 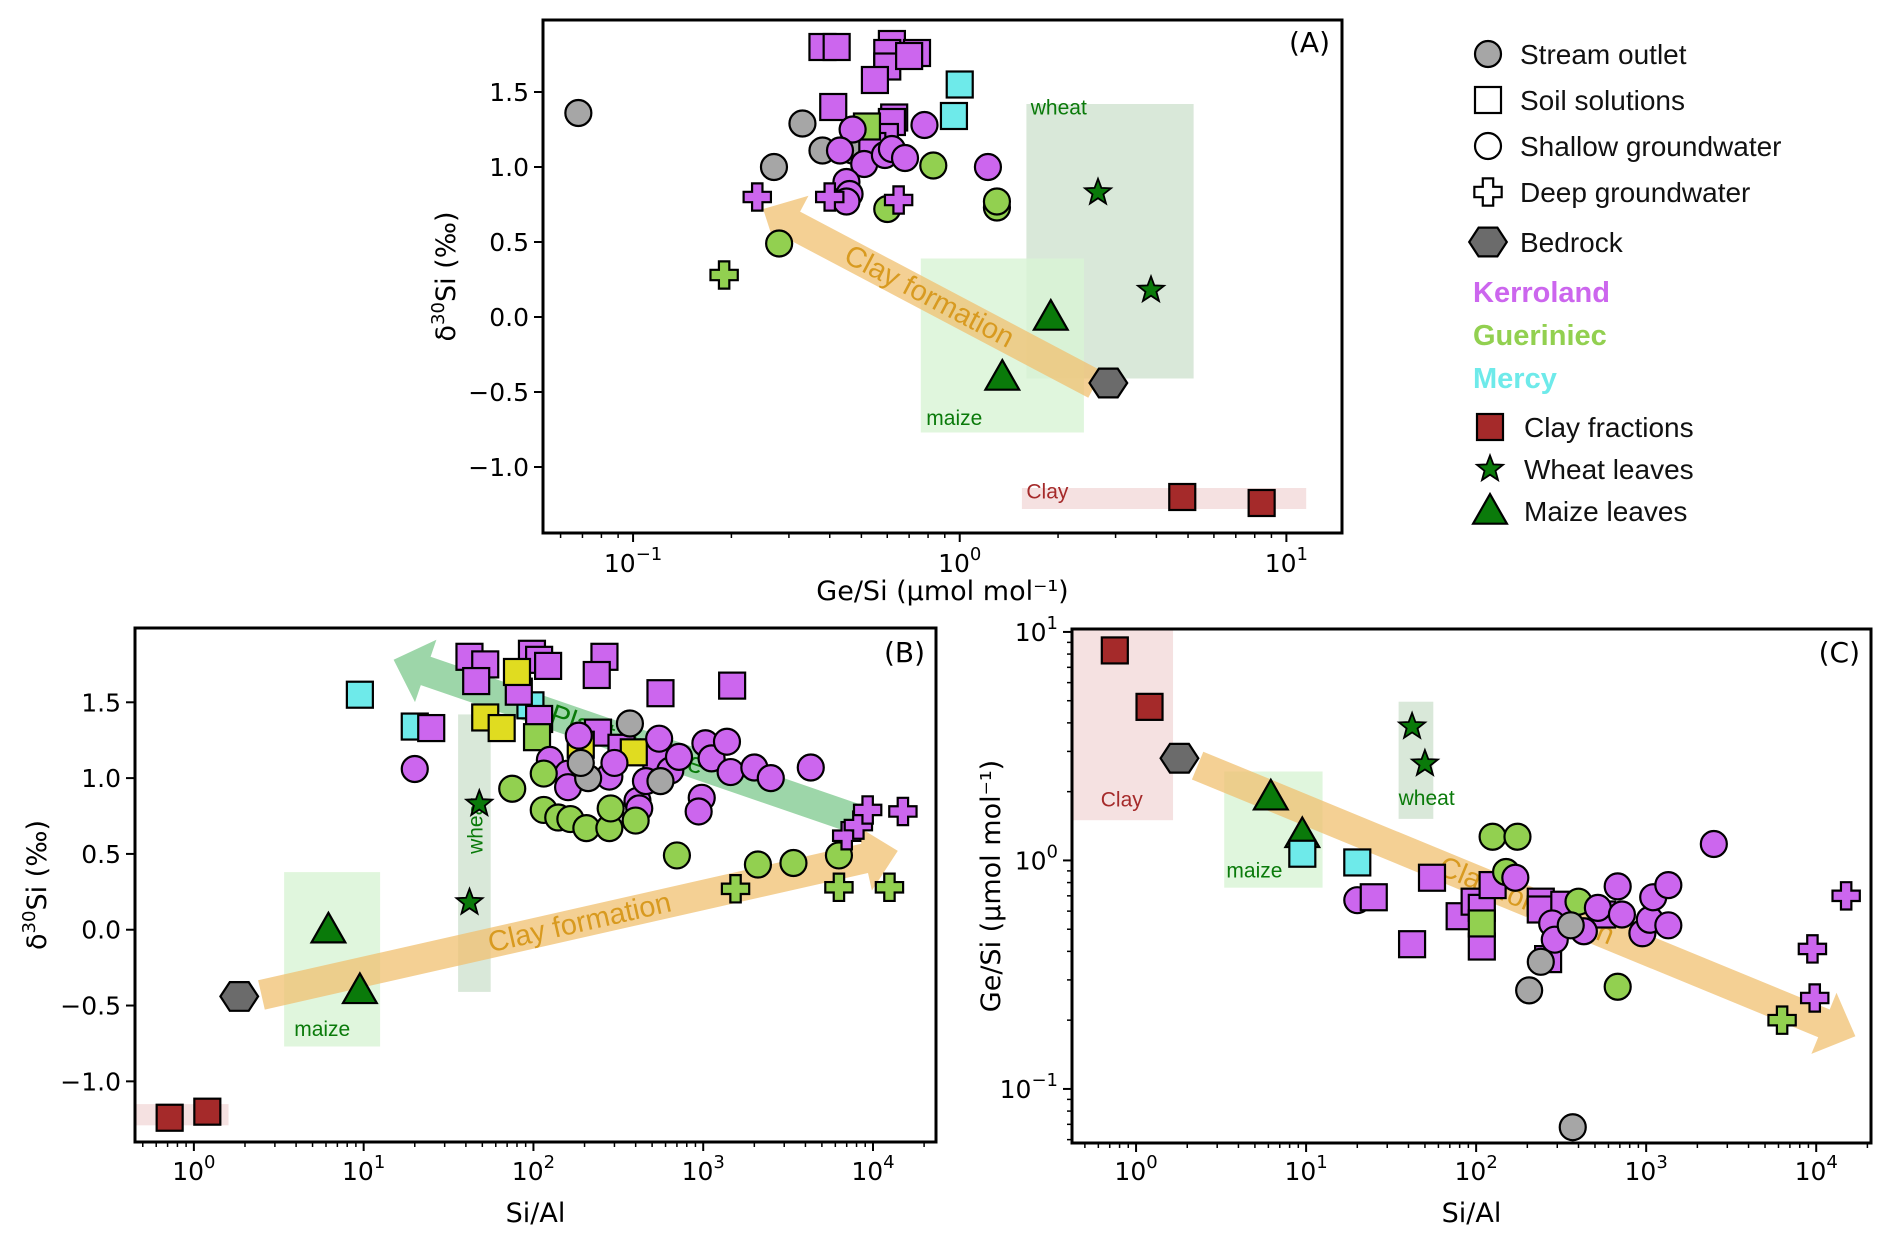 I want to click on legend-label: Soil solutions, so click(x=1602, y=100).